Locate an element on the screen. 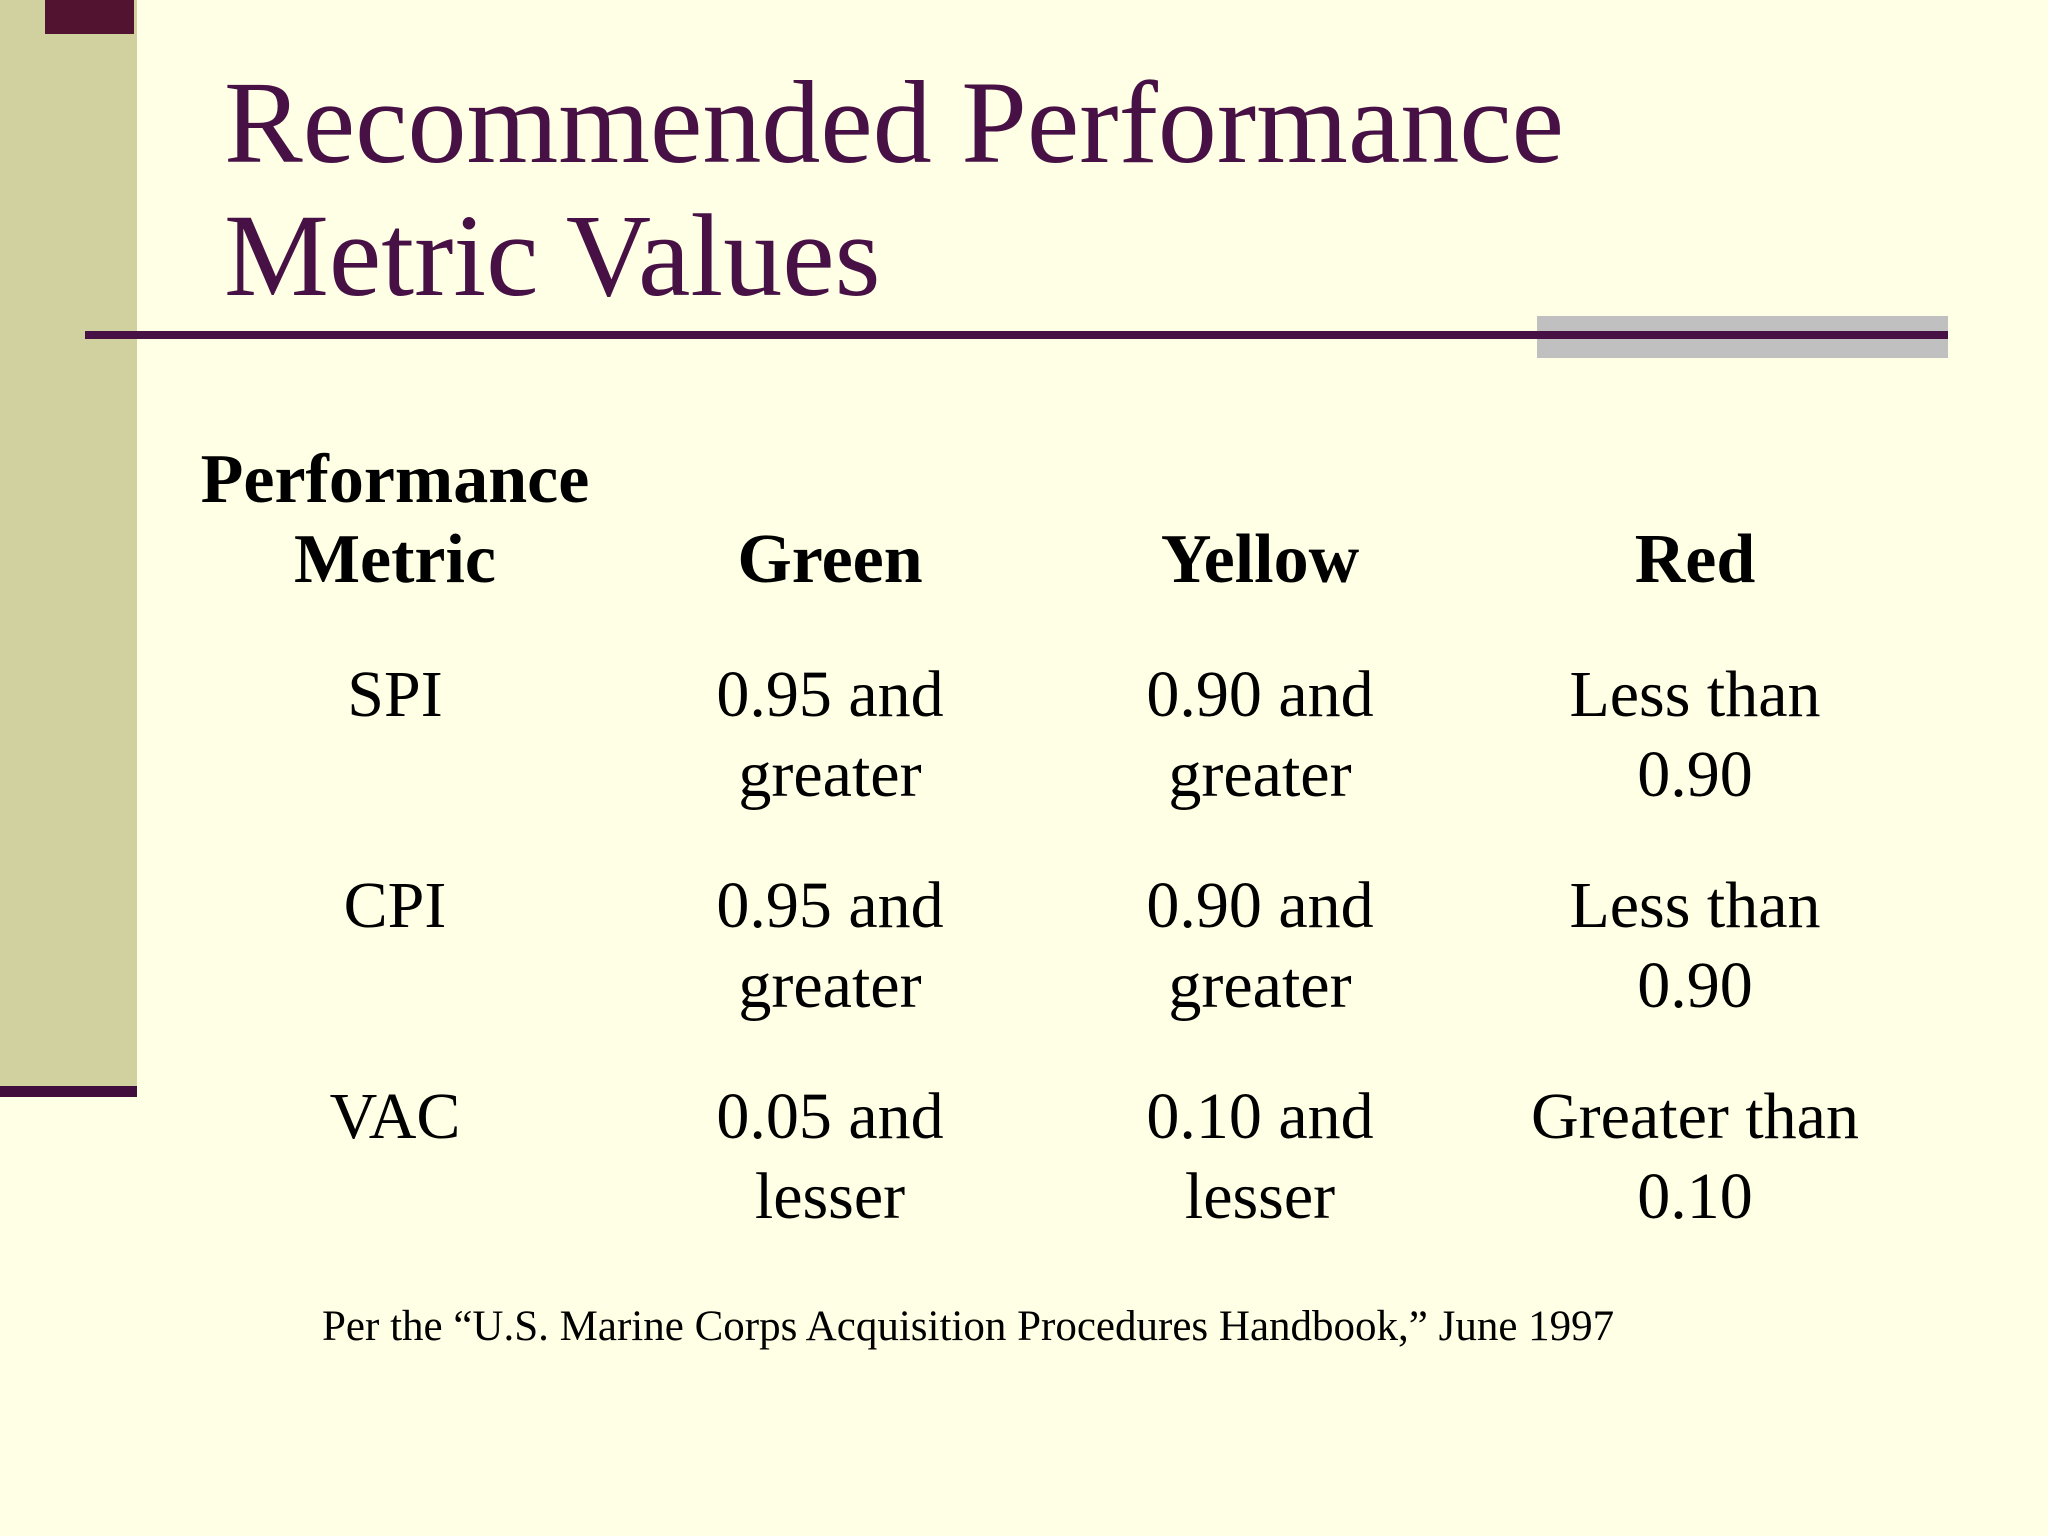 This screenshot has width=2048, height=1536. header-cell-red: Red is located at coordinates (1695, 520).